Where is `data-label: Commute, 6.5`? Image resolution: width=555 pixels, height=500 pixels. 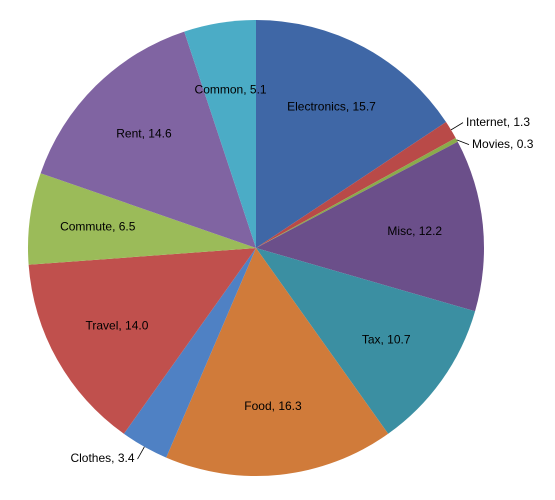 data-label: Commute, 6.5 is located at coordinates (98, 226).